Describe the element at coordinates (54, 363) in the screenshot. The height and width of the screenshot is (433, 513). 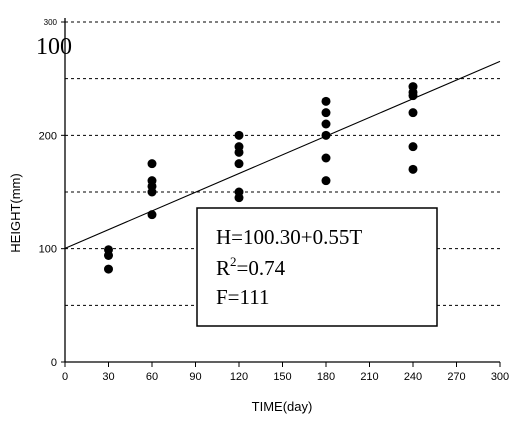
I see `y-tick-label: 0` at that location.